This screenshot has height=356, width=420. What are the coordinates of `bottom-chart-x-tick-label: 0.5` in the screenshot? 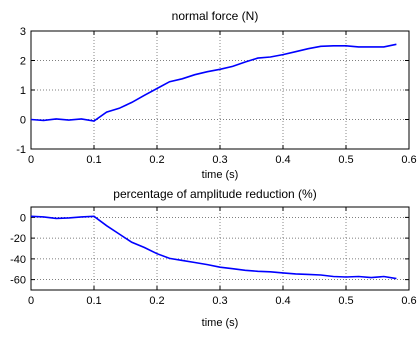 It's located at (345, 301).